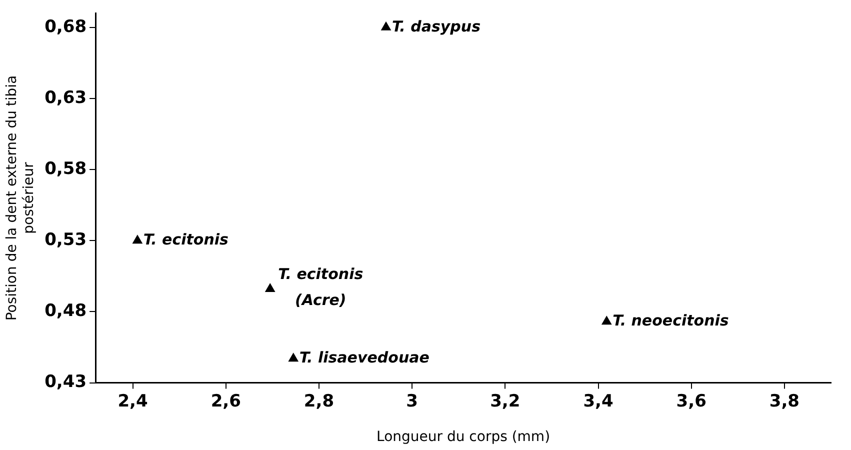 The height and width of the screenshot is (450, 851). What do you see at coordinates (784, 401) in the screenshot?
I see `x-tick-label: 3,8` at bounding box center [784, 401].